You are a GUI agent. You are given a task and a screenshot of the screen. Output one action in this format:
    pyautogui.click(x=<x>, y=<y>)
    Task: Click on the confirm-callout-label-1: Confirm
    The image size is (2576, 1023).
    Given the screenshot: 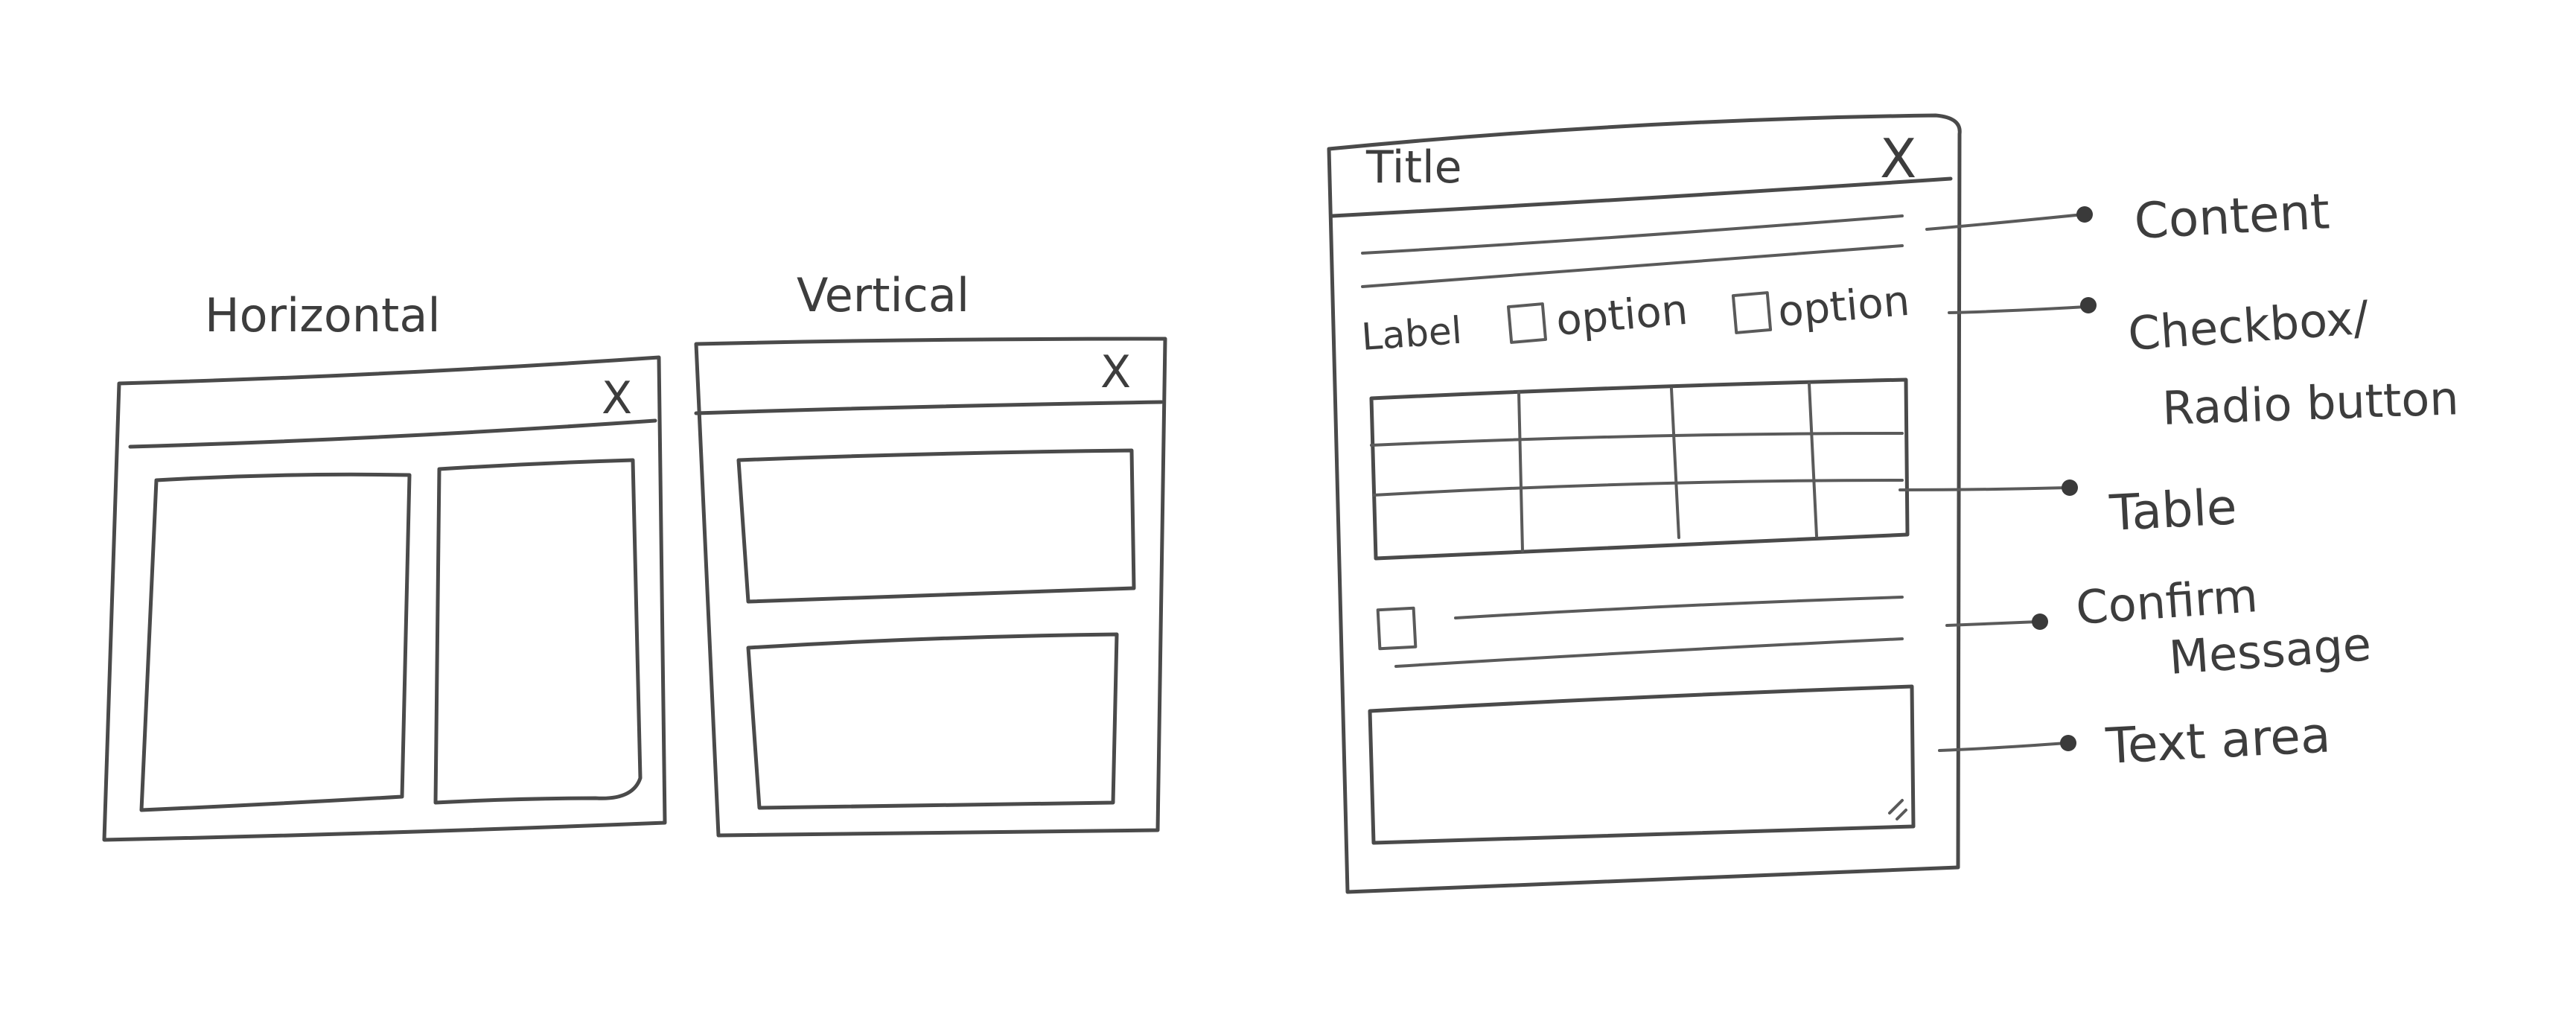 What is the action you would take?
    pyautogui.click(x=2167, y=601)
    